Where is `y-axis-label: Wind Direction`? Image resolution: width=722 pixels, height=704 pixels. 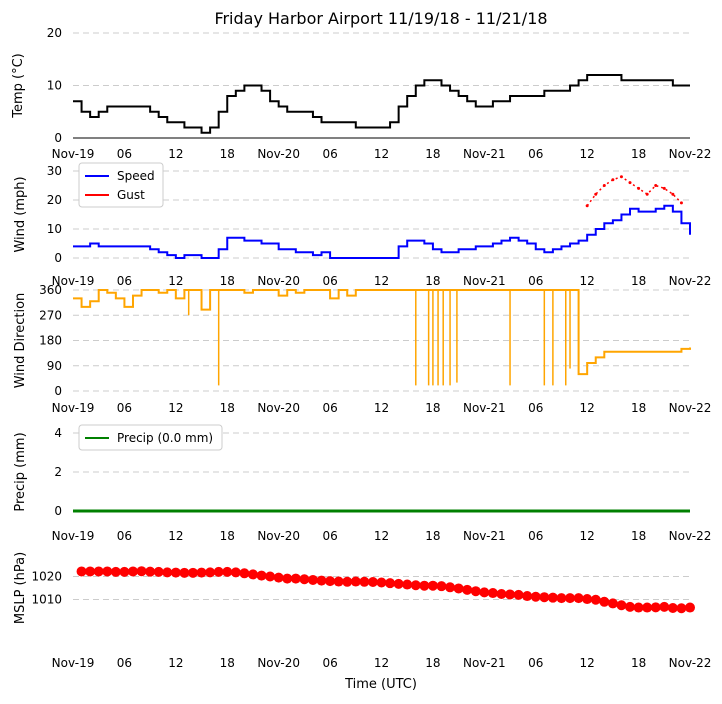 y-axis-label: Wind Direction is located at coordinates (20, 341).